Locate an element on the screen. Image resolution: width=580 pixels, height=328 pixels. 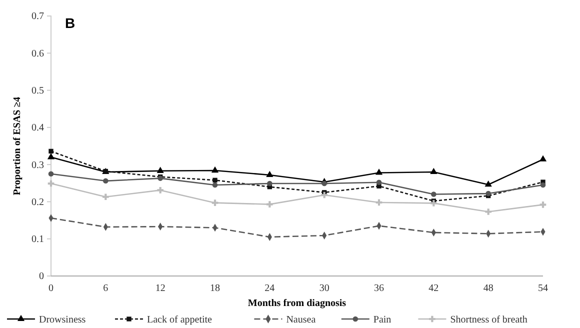
x-tick-label: 42 is located at coordinates (433, 288).